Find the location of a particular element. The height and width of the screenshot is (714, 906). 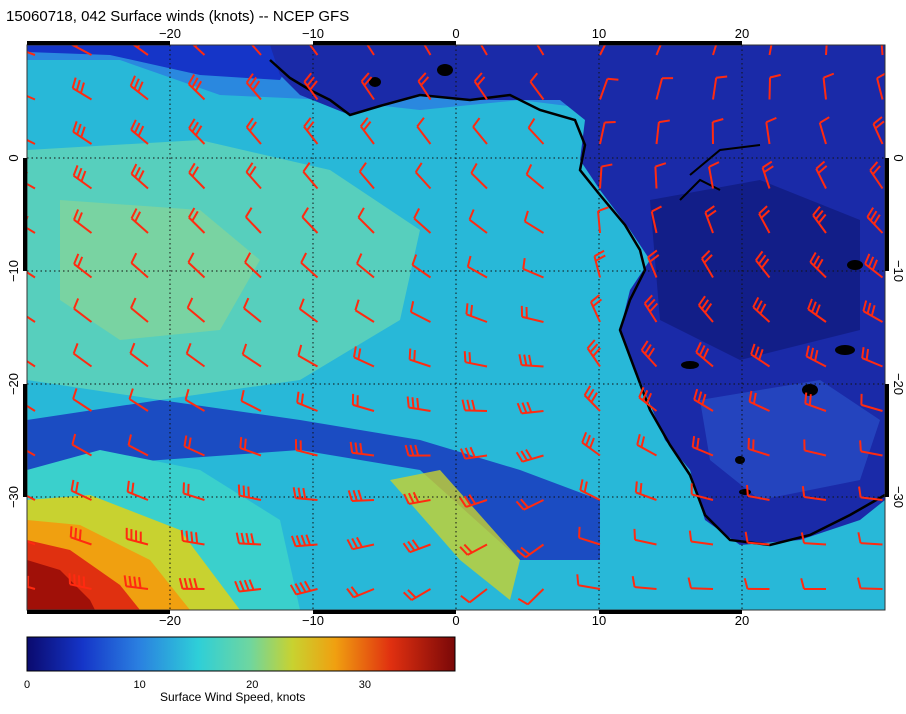

lon-tick-label: −10 is located at coordinates (313, 620).